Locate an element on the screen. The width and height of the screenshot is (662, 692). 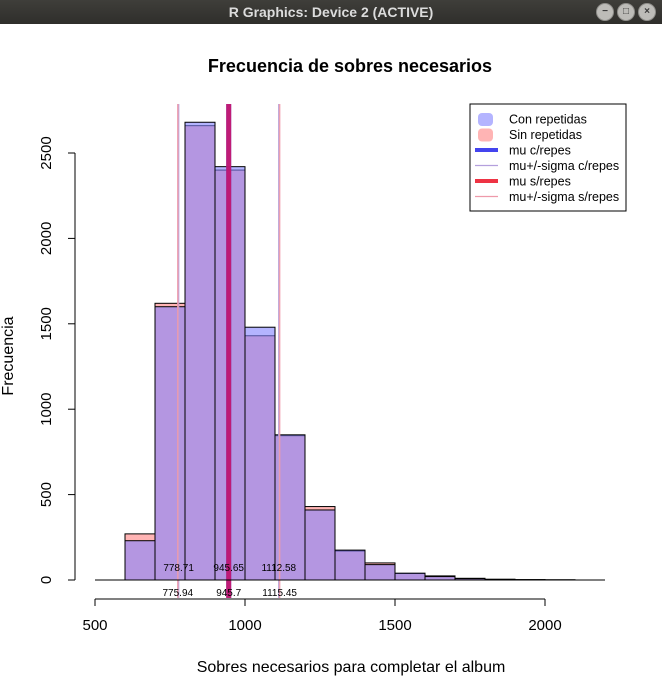
value-annotations: 778.71 945.65 1112.58 775.94 945.7 1115.45 is located at coordinates (229, 581).